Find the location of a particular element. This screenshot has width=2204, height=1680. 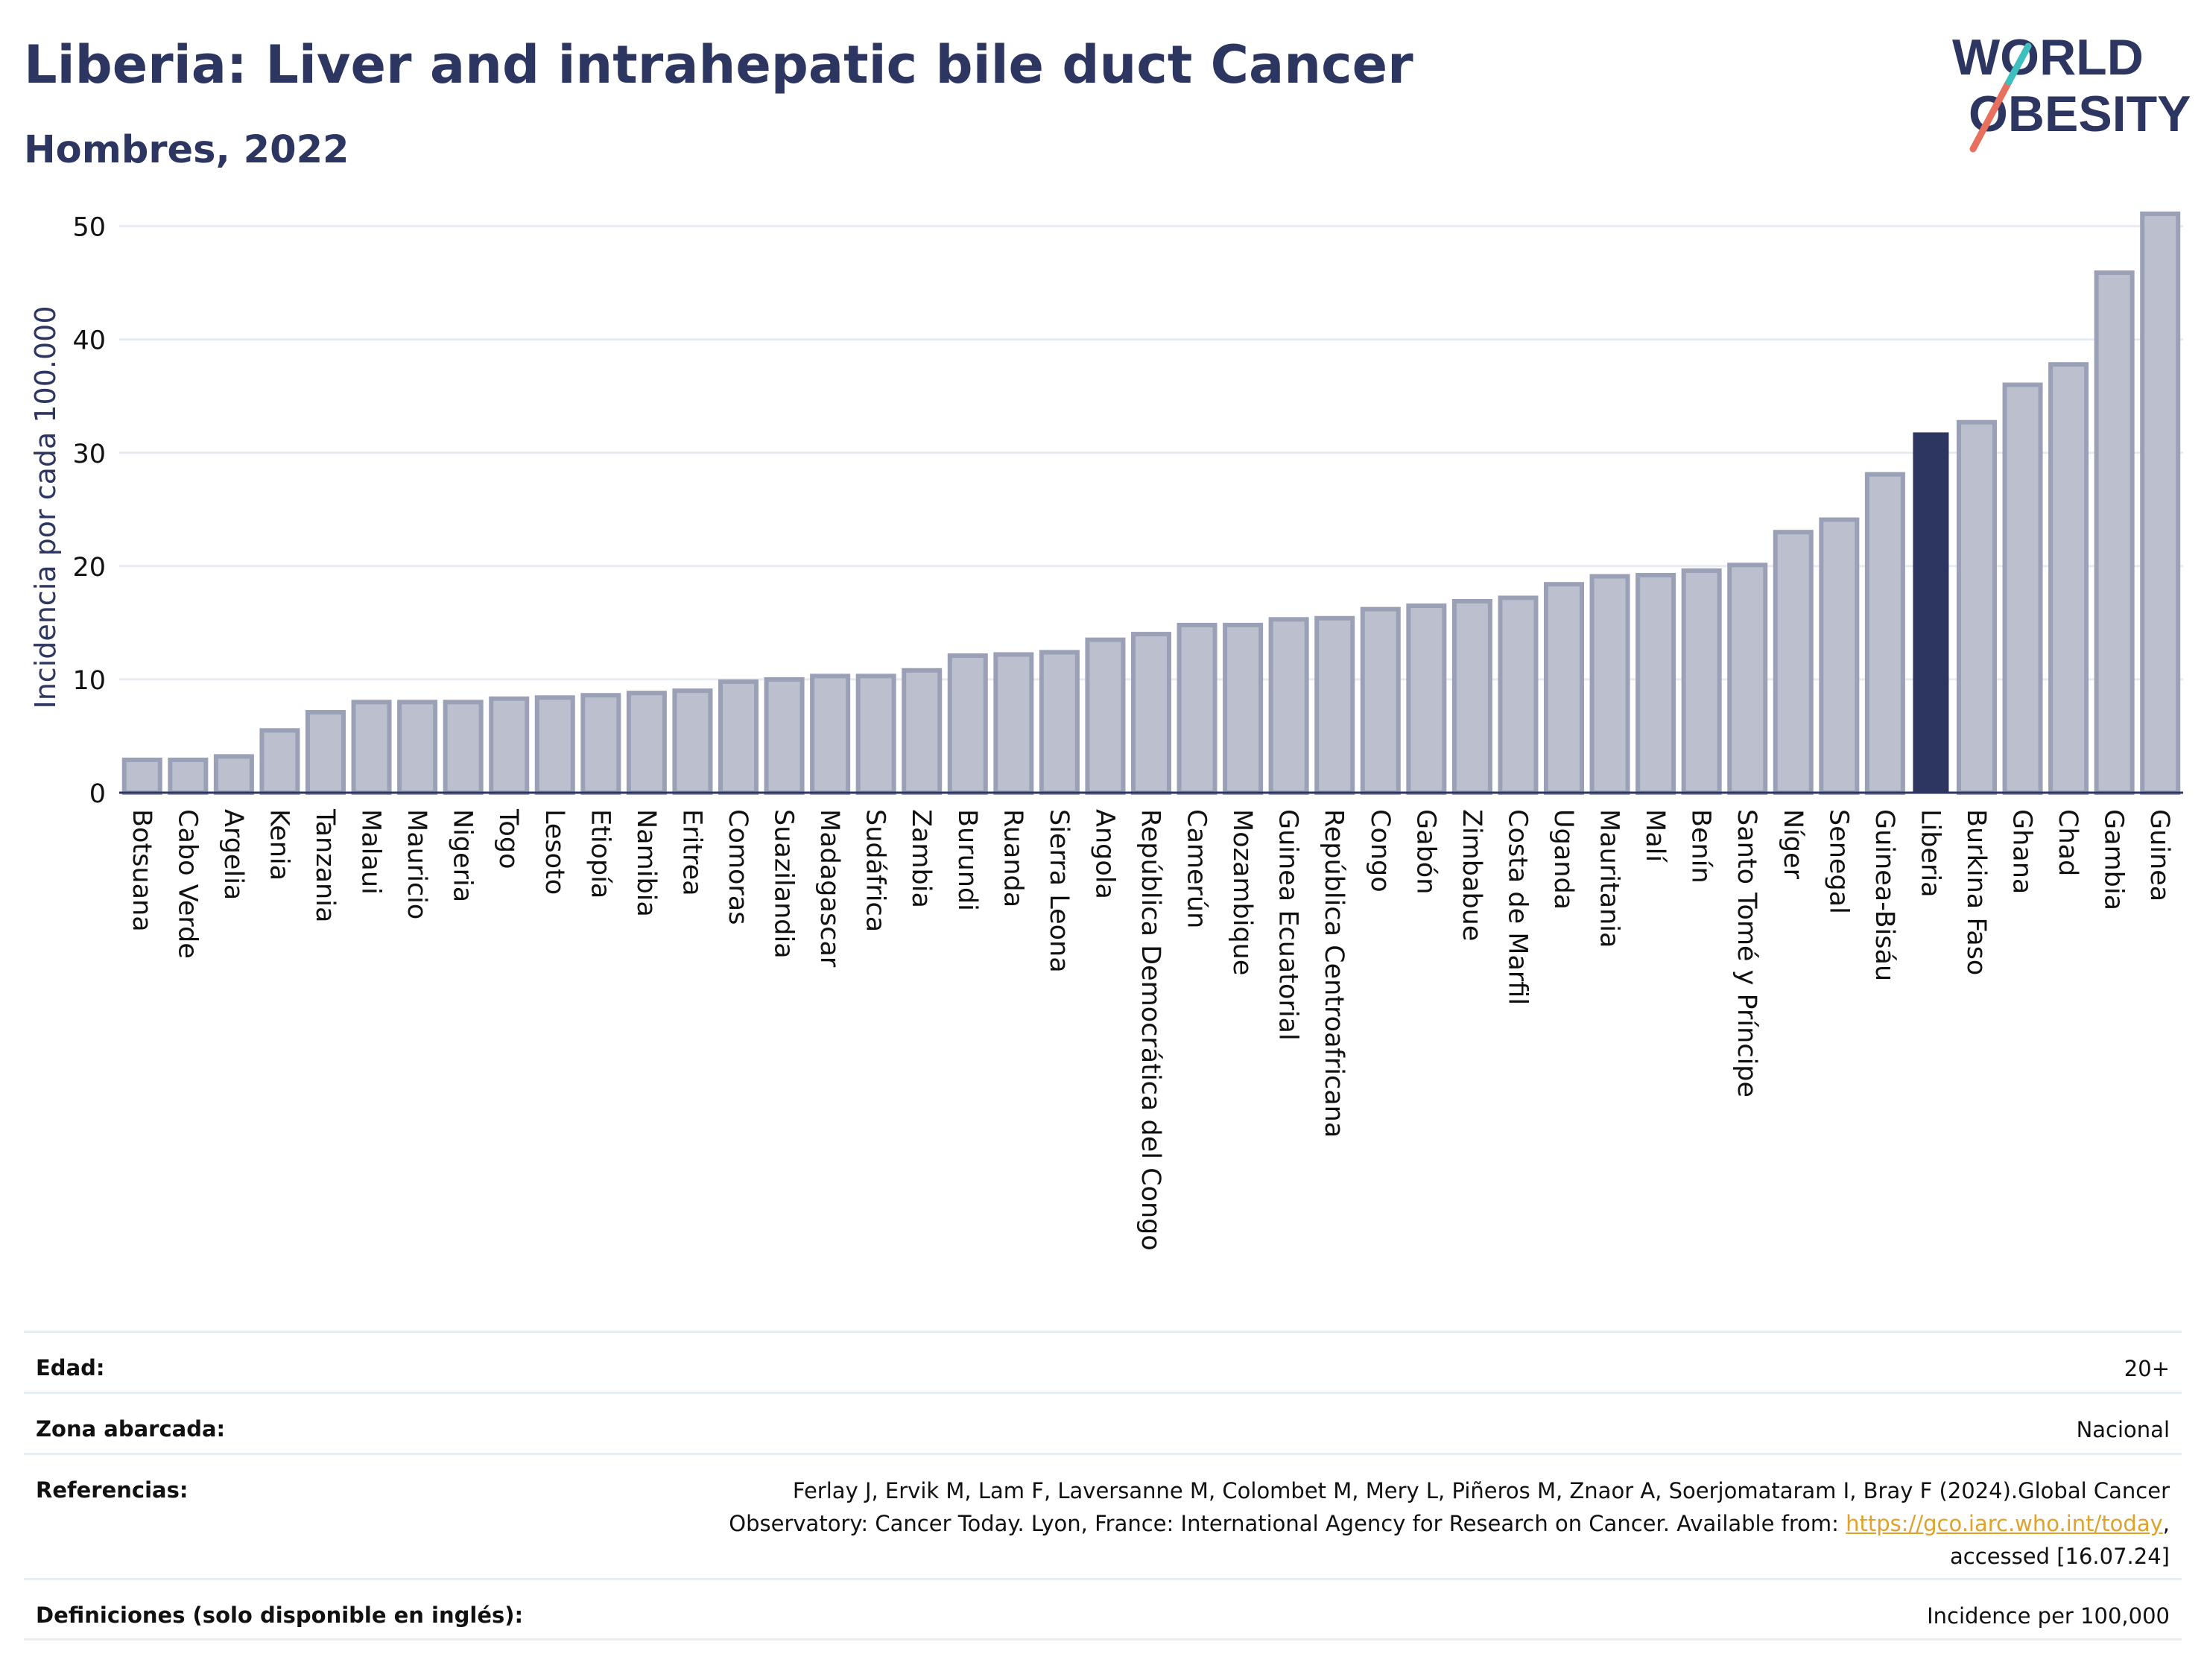

page-subtitle: Hombres, 2022 is located at coordinates (186, 150).